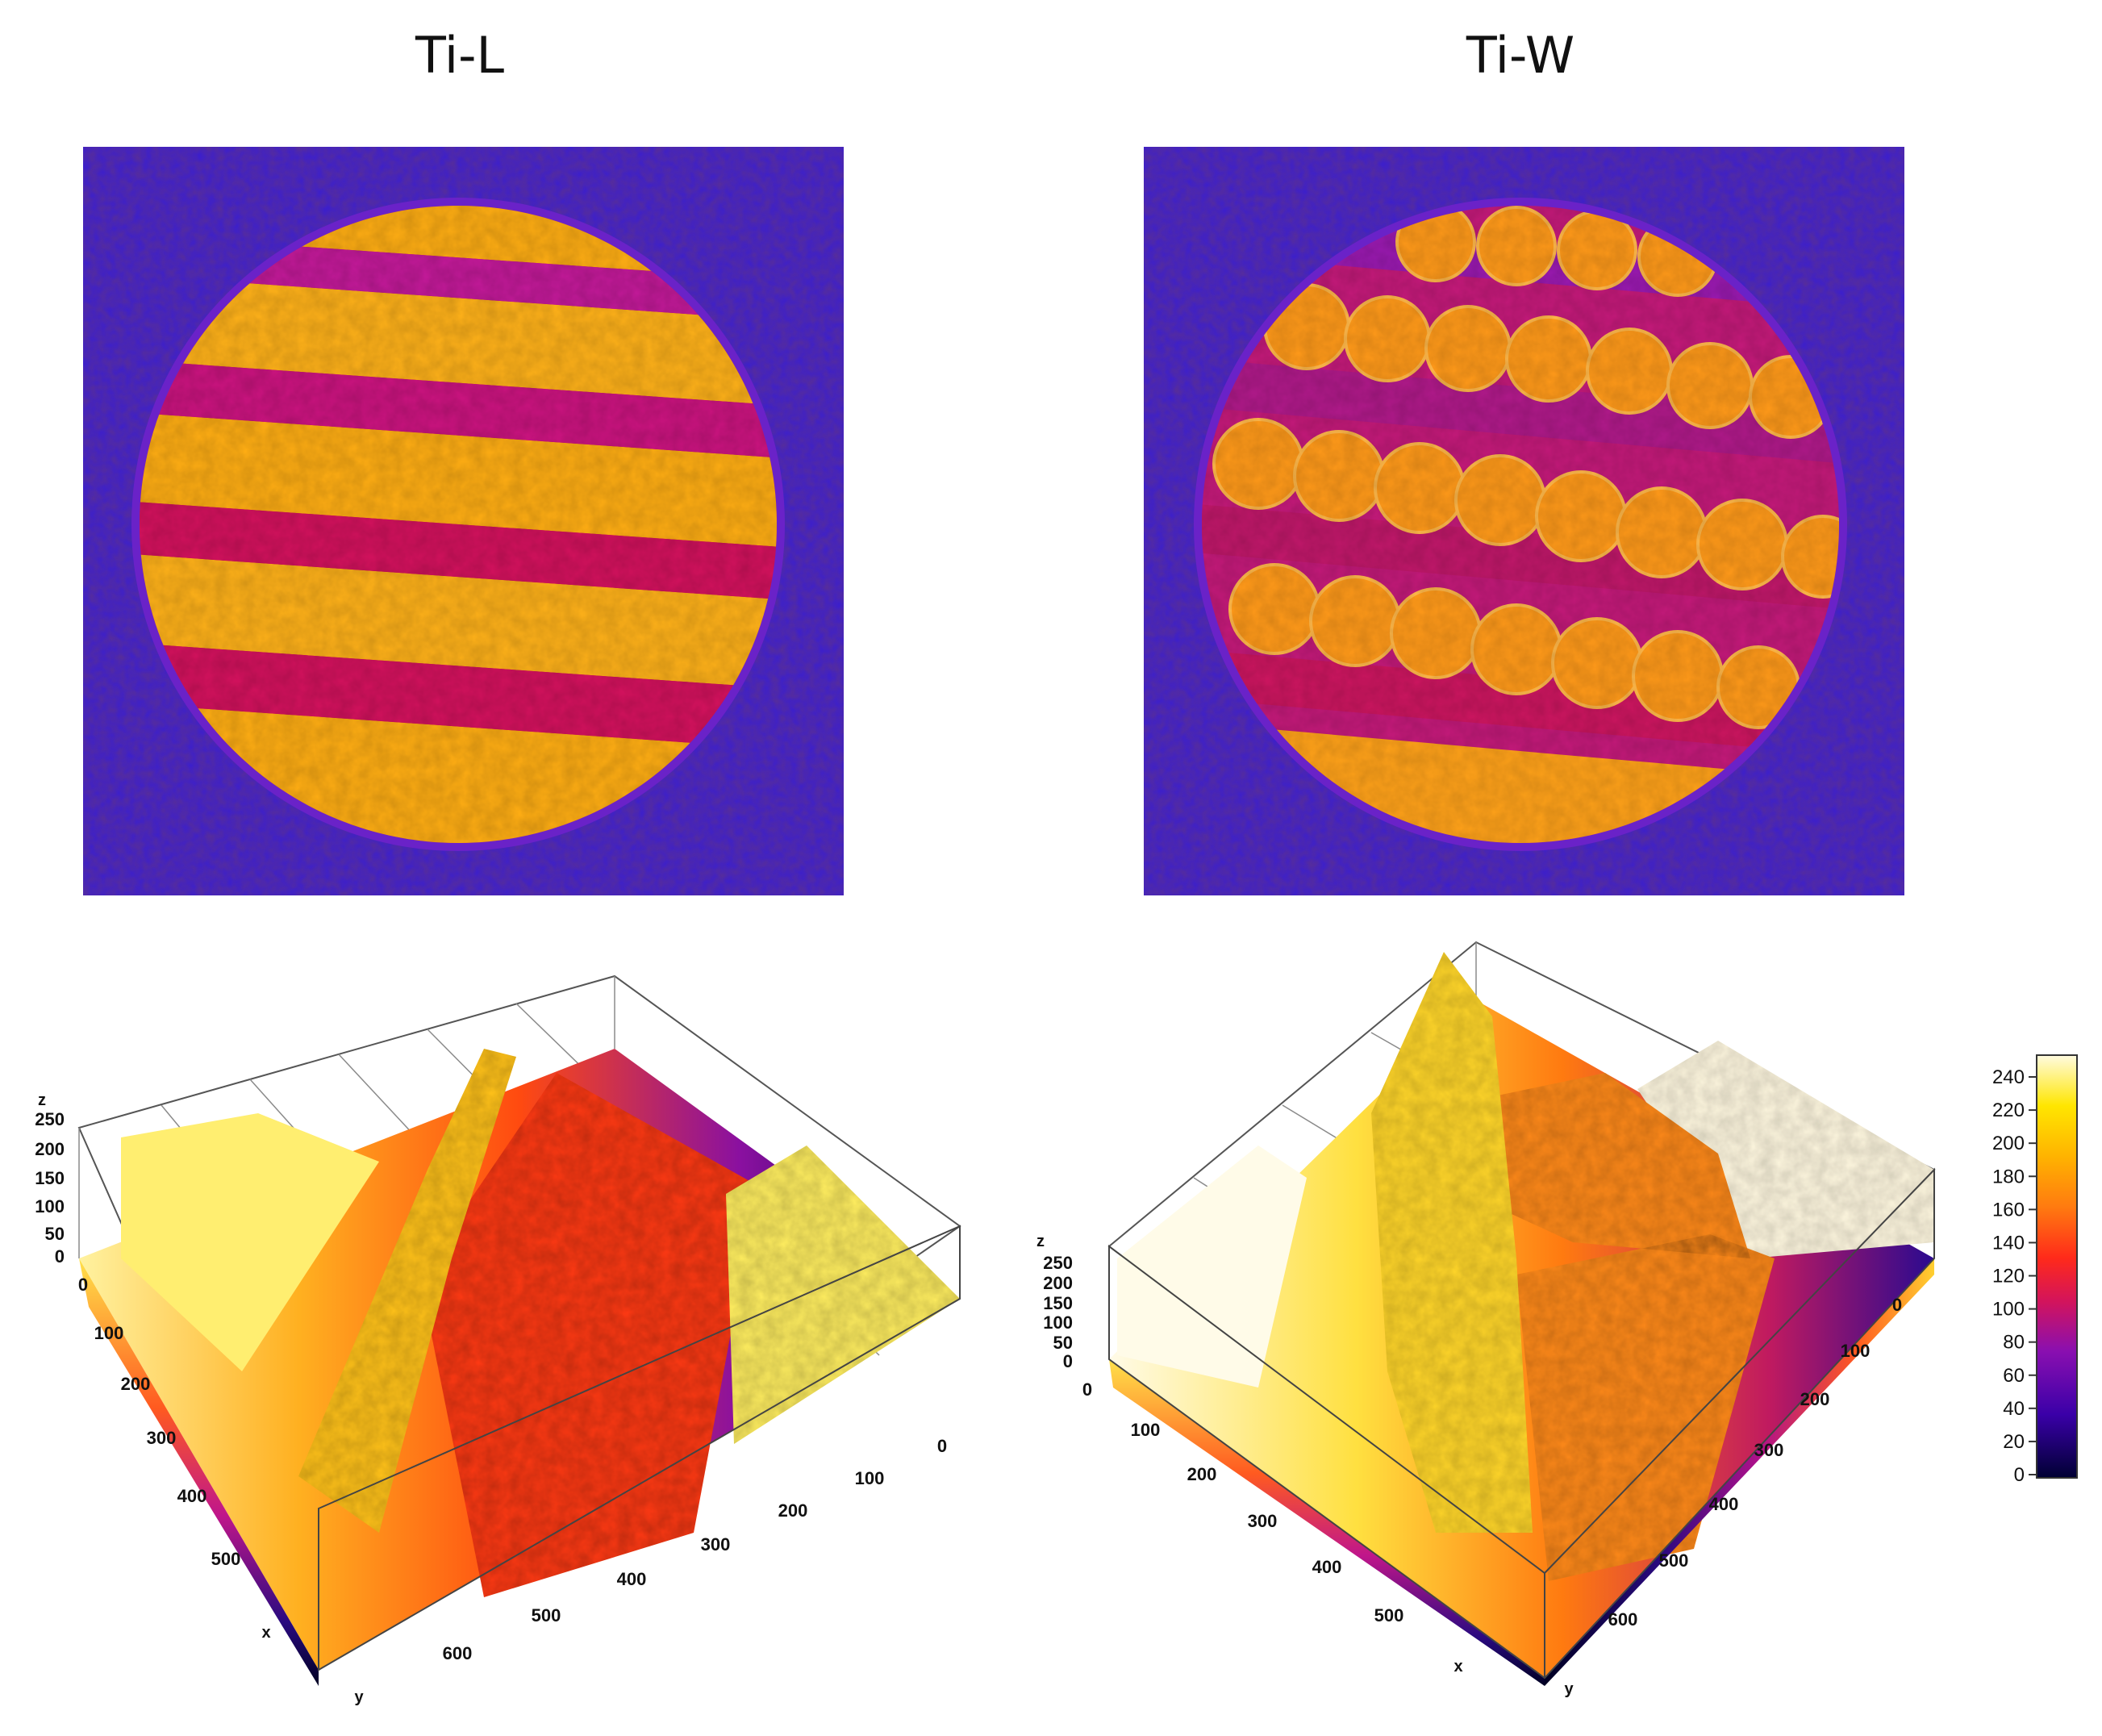  I want to click on right-x-tick-100: 100, so click(1146, 1430).